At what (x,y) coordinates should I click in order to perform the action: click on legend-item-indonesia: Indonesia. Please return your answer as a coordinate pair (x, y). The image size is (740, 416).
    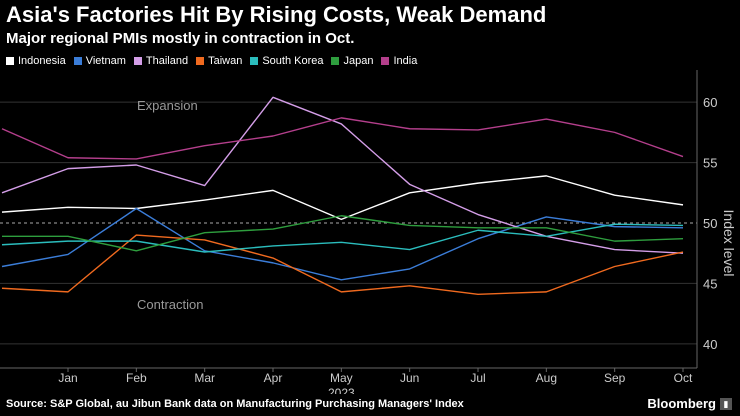
    Looking at the image, I should click on (36, 61).